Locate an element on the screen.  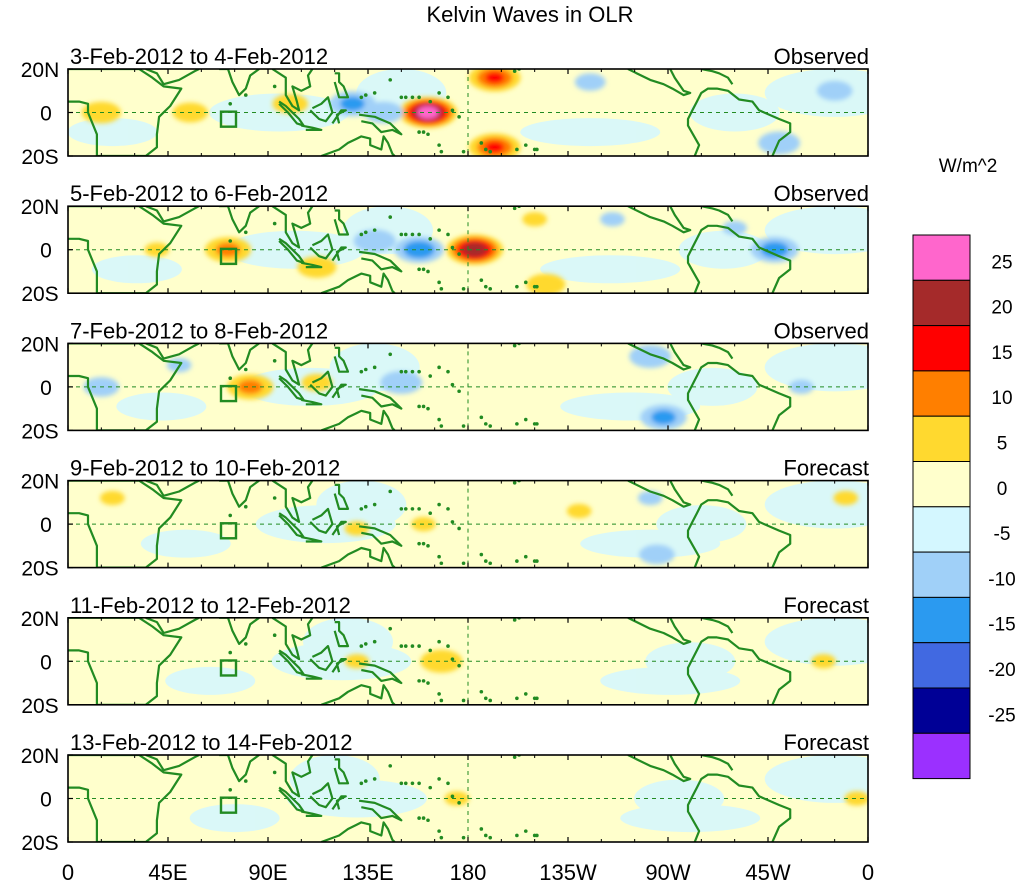
panel-2: 20N 0 20S 5-Feb-2012 to 6-Feb-2012 Observed is located at coordinates (445, 243).